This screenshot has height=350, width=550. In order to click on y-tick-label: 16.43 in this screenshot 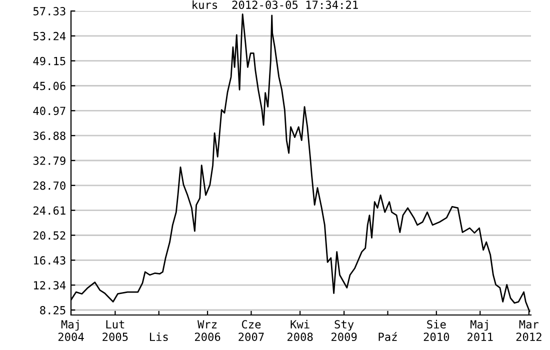, I will do `click(50, 260)`.